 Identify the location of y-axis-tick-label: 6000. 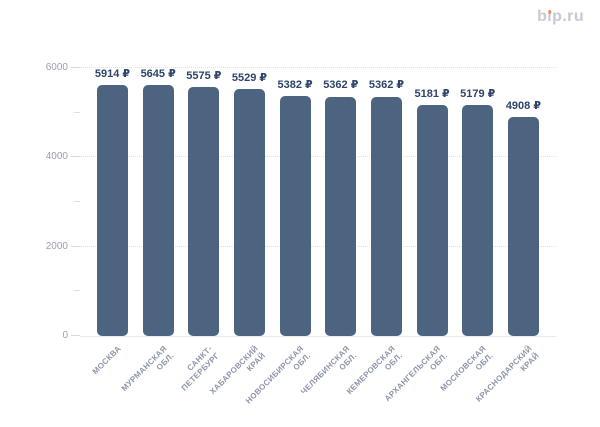
(56, 67).